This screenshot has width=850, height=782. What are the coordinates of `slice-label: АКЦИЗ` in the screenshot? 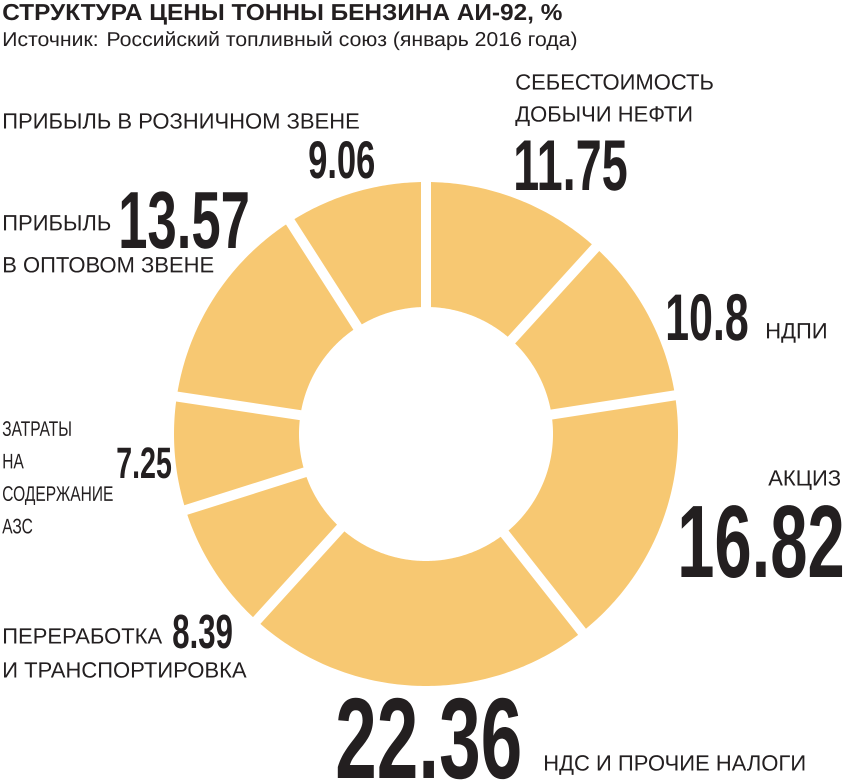 It's located at (804, 480).